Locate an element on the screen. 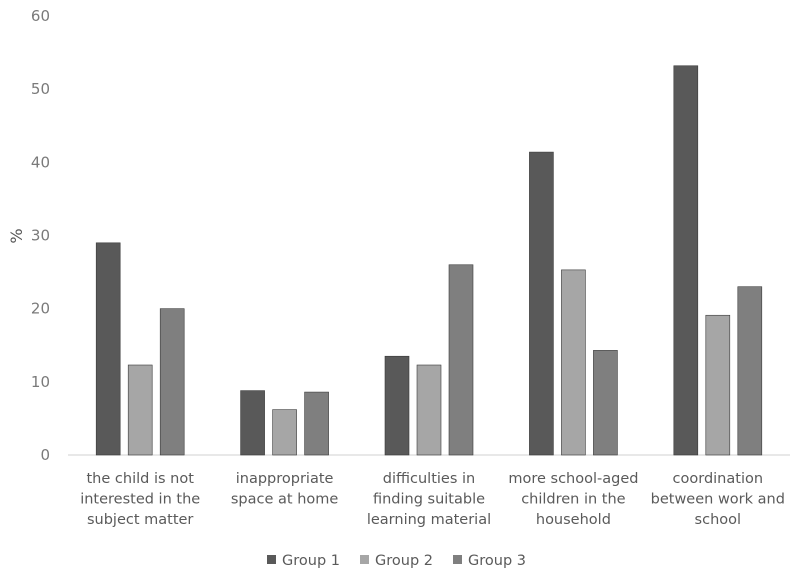 This screenshot has width=798, height=575. y-tick-label: 40 is located at coordinates (40, 162).